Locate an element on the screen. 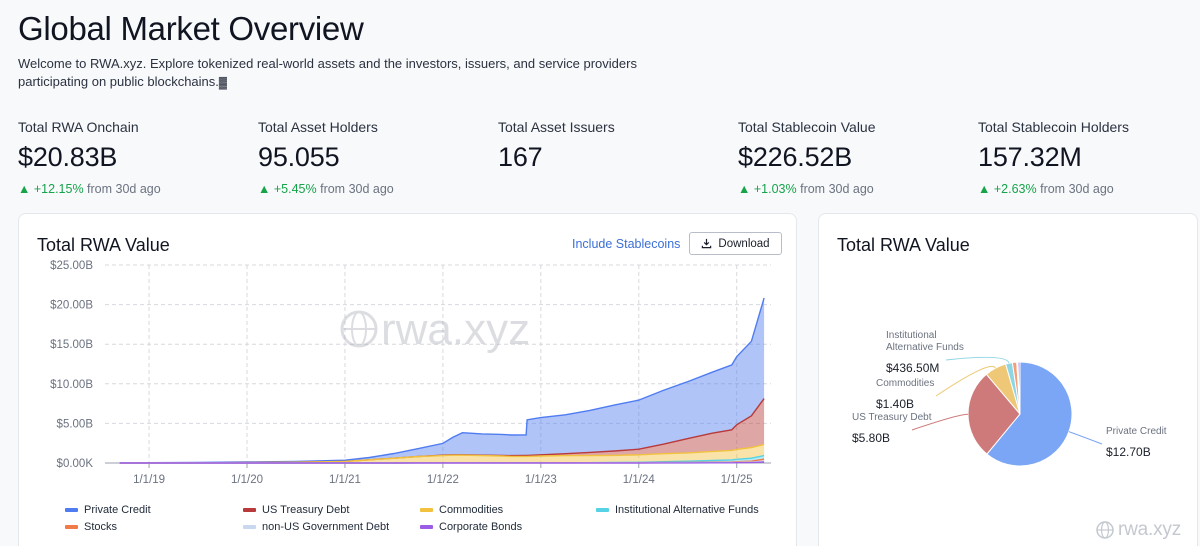  x-tick-label: 1/1/21 is located at coordinates (345, 480).